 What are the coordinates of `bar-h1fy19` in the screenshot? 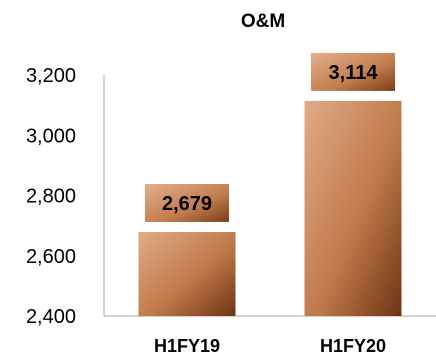 It's located at (187, 273).